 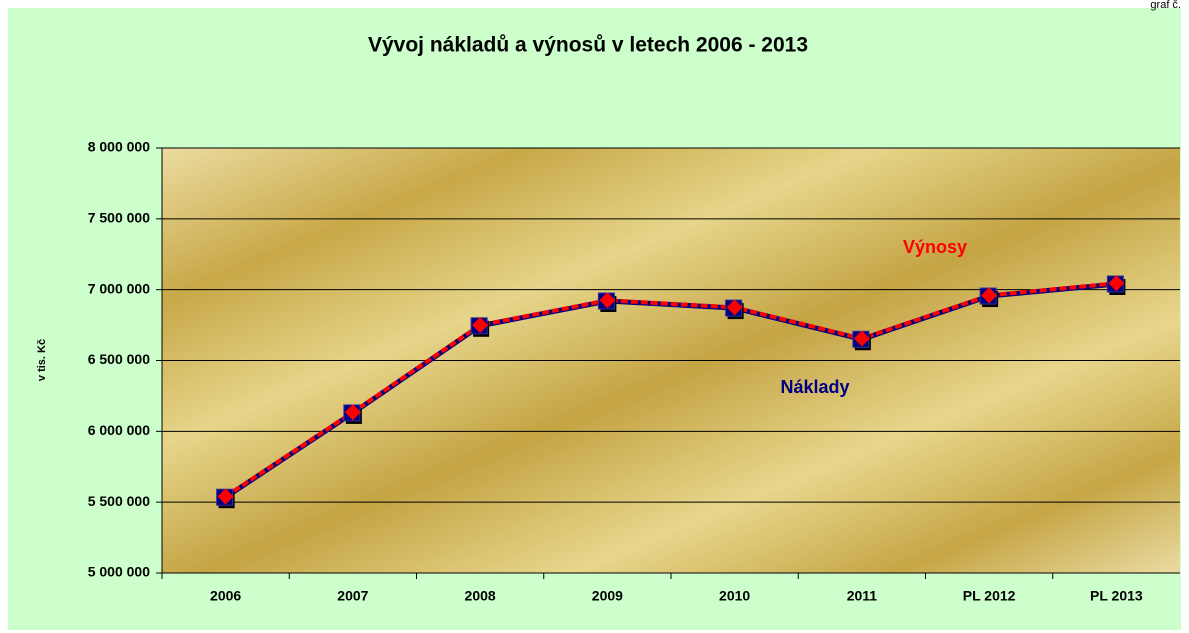 What do you see at coordinates (607, 596) in the screenshot?
I see `x-tick-label: 2009` at bounding box center [607, 596].